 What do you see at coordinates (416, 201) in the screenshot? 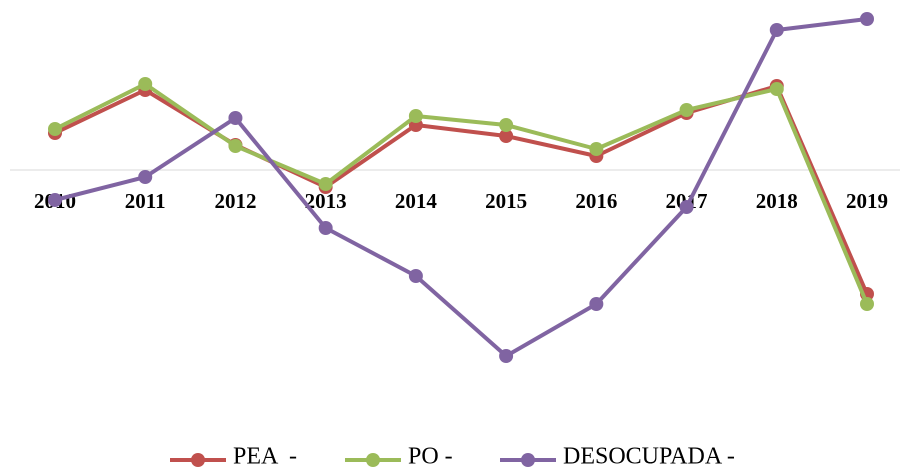
I see `x-tick-label: 2014` at bounding box center [416, 201].